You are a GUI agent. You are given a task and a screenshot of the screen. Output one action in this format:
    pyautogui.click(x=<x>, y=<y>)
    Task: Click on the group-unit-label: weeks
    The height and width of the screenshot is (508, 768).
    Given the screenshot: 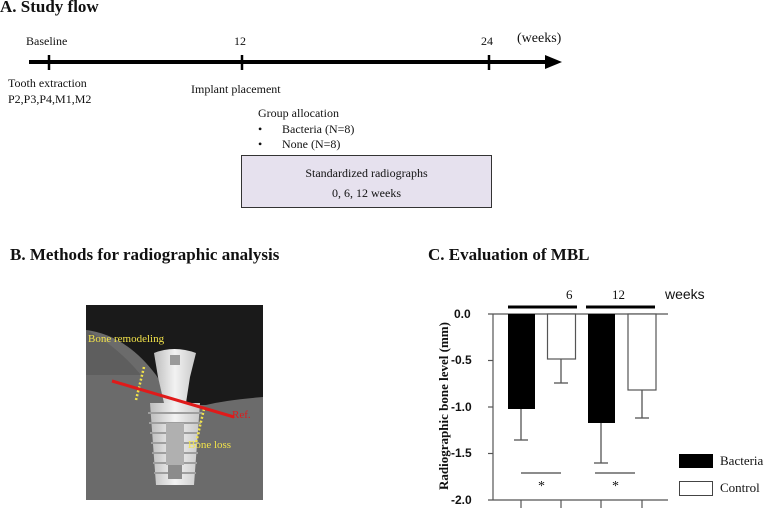 What is the action you would take?
    pyautogui.click(x=685, y=294)
    